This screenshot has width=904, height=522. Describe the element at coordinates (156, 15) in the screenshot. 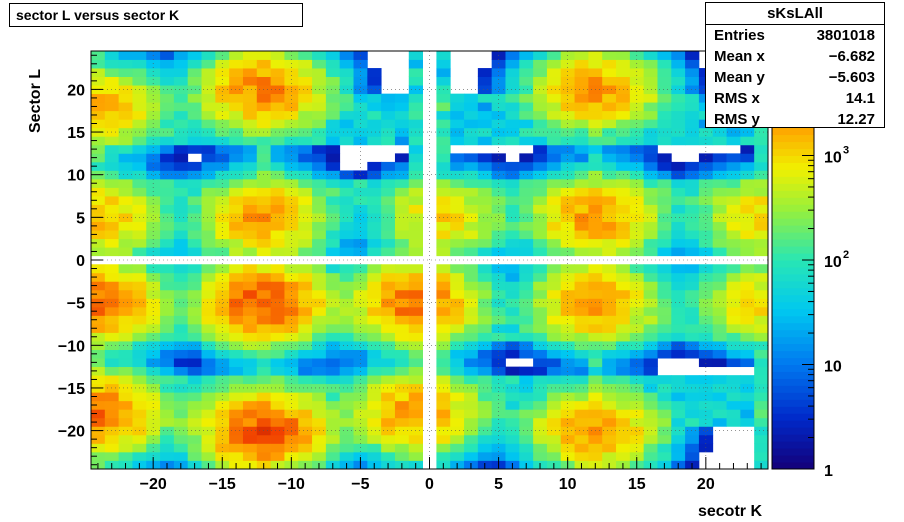

I see `chart-title: sector L versus sector K` at that location.